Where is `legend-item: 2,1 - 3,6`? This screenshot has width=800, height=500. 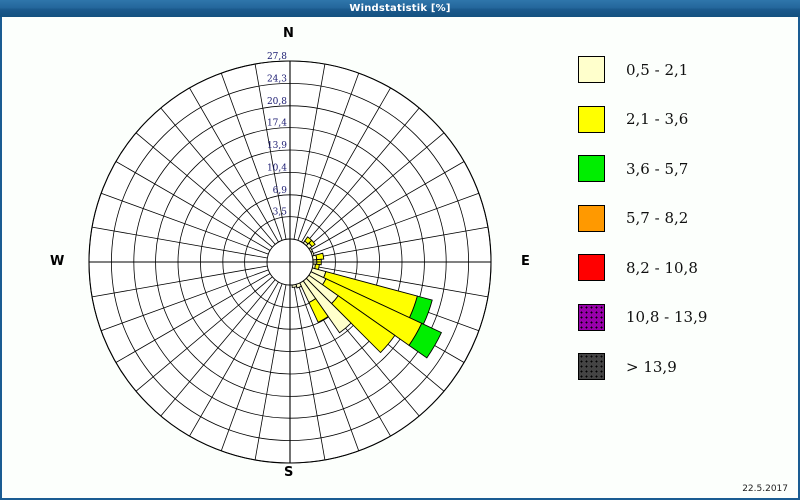 legend-item: 2,1 - 3,6 is located at coordinates (683, 120).